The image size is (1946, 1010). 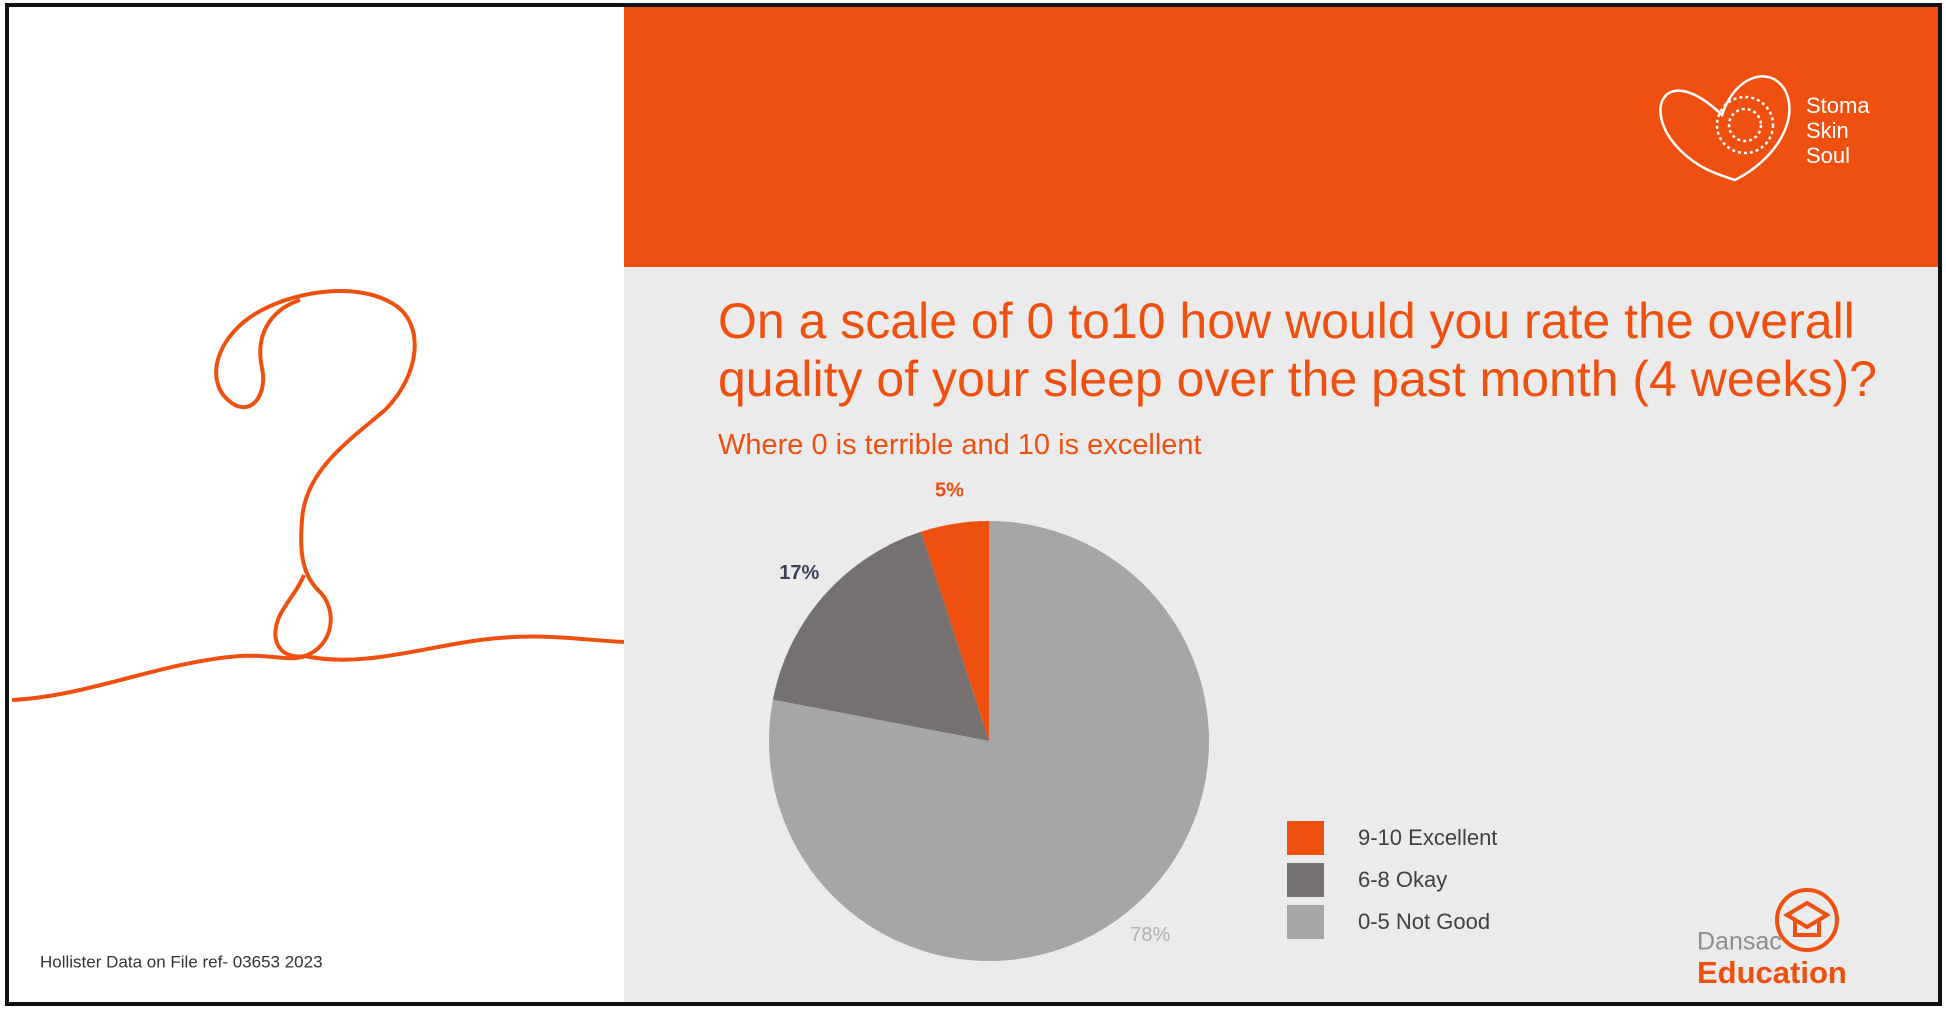 What do you see at coordinates (1828, 155) in the screenshot?
I see `logo-text: Soul` at bounding box center [1828, 155].